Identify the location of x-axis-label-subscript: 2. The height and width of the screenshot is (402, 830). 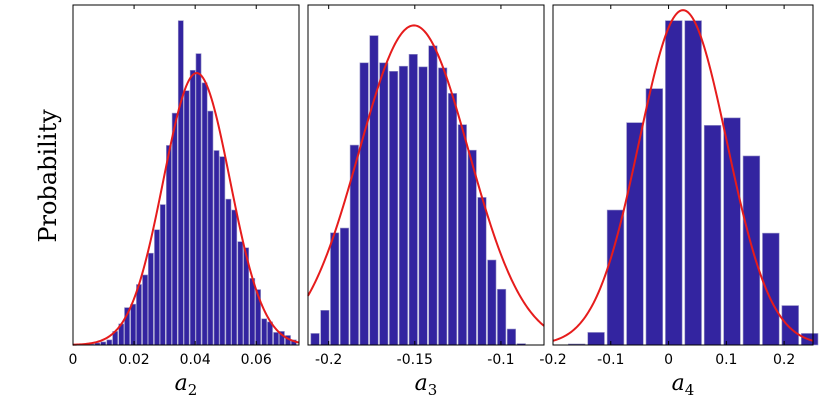
(193, 390).